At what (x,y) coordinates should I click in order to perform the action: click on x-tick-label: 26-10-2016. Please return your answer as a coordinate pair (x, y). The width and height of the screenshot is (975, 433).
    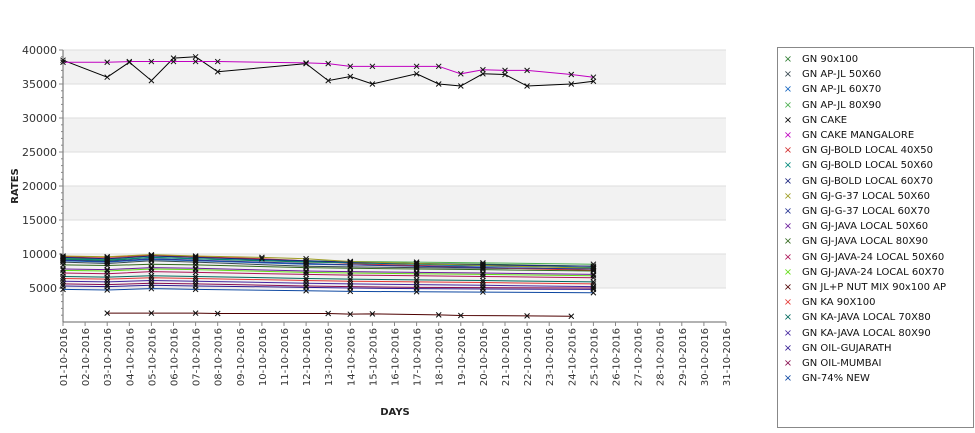
    Looking at the image, I should click on (617, 357).